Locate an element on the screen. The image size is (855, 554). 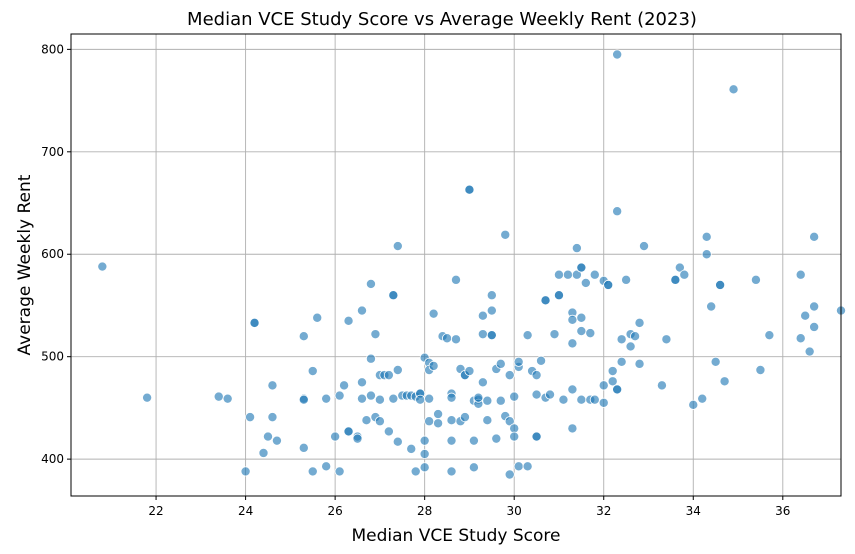
y-axis-label: Average Weekly Rent is located at coordinates (25, 264).